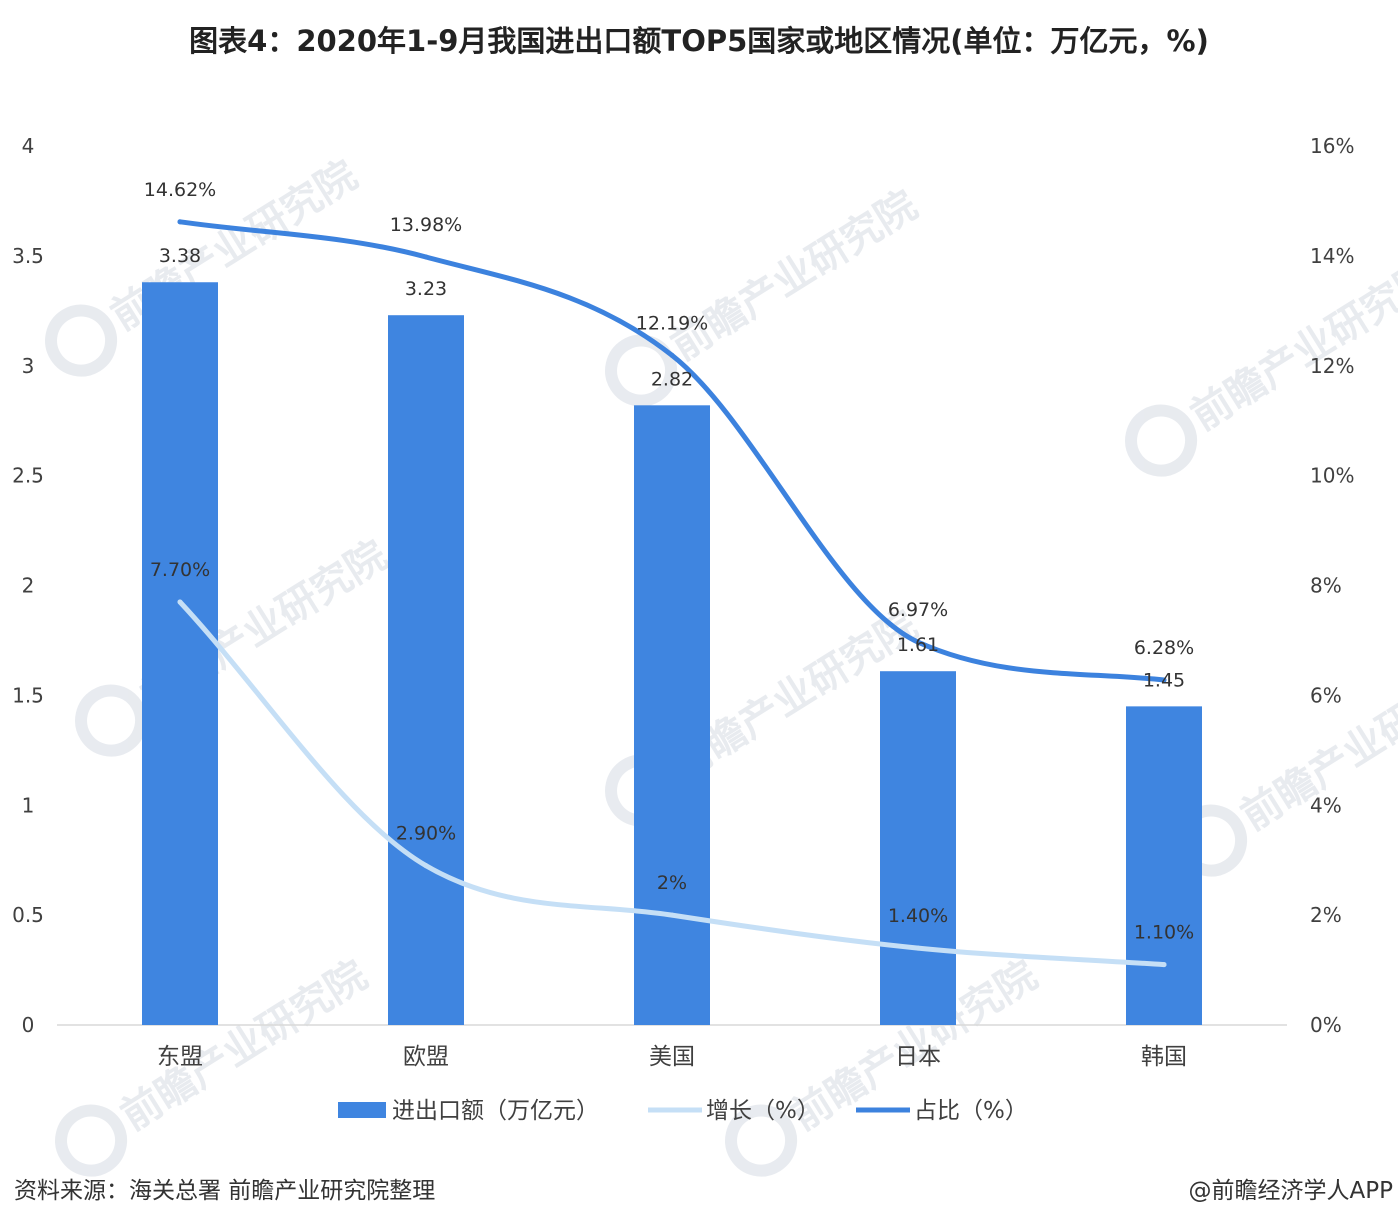 The width and height of the screenshot is (1398, 1232). What do you see at coordinates (672, 883) in the screenshot?
I see `growth-line-value-label: 2%` at bounding box center [672, 883].